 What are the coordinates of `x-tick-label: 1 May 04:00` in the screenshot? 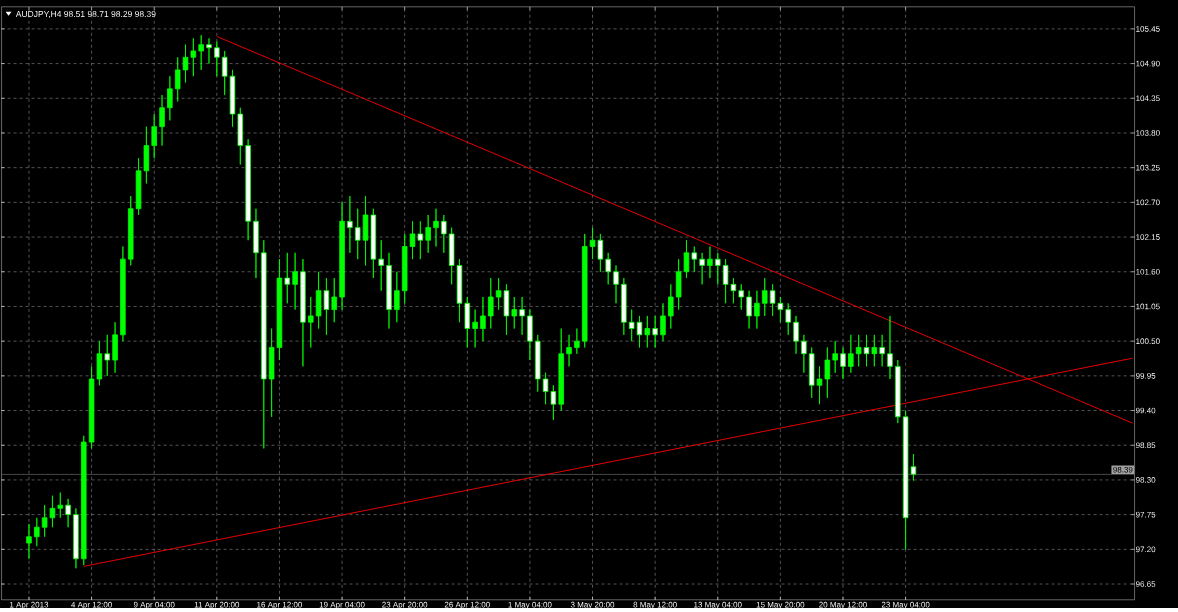 It's located at (530, 605).